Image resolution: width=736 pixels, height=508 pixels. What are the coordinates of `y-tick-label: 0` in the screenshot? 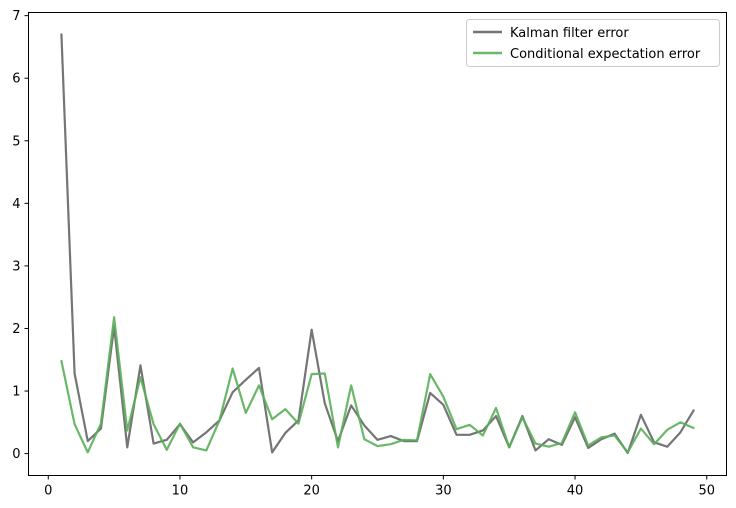 It's located at (16, 454).